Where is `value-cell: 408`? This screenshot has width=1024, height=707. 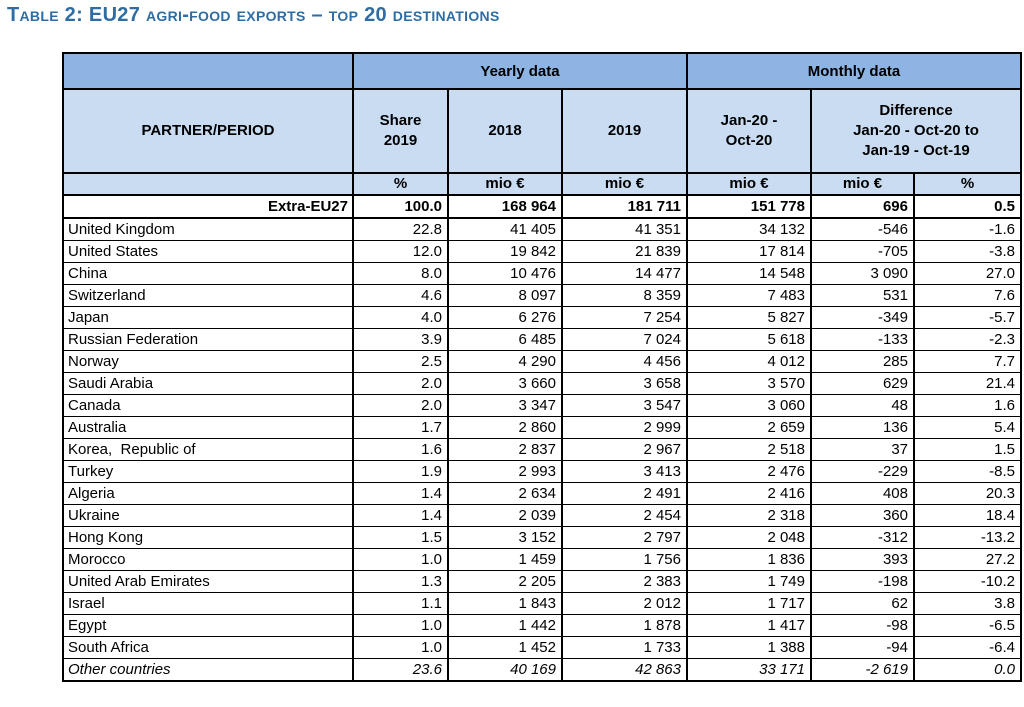 value-cell: 408 is located at coordinates (862, 493).